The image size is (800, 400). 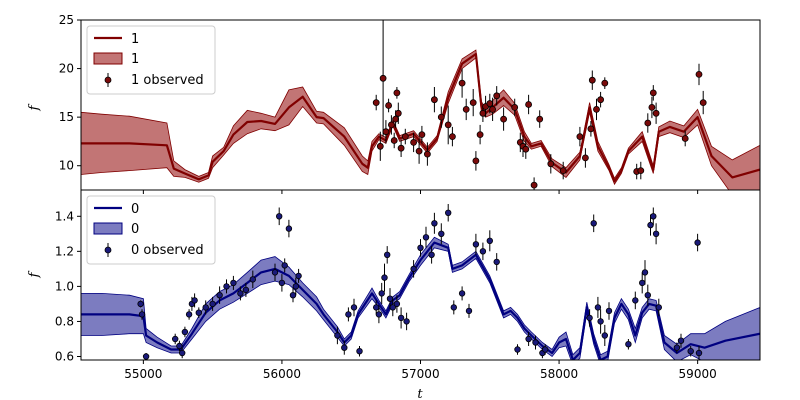 What do you see at coordinates (68, 286) in the screenshot?
I see `bottom-y-ticks: 0.6 0.8 1.0 1.2 1.4` at bounding box center [68, 286].